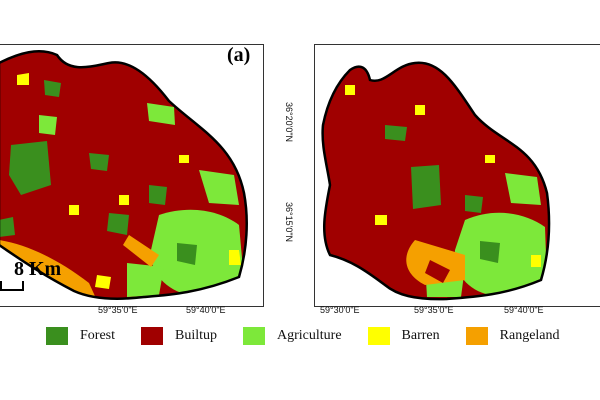  I want to click on legend-label: Rangeland, so click(529, 335).